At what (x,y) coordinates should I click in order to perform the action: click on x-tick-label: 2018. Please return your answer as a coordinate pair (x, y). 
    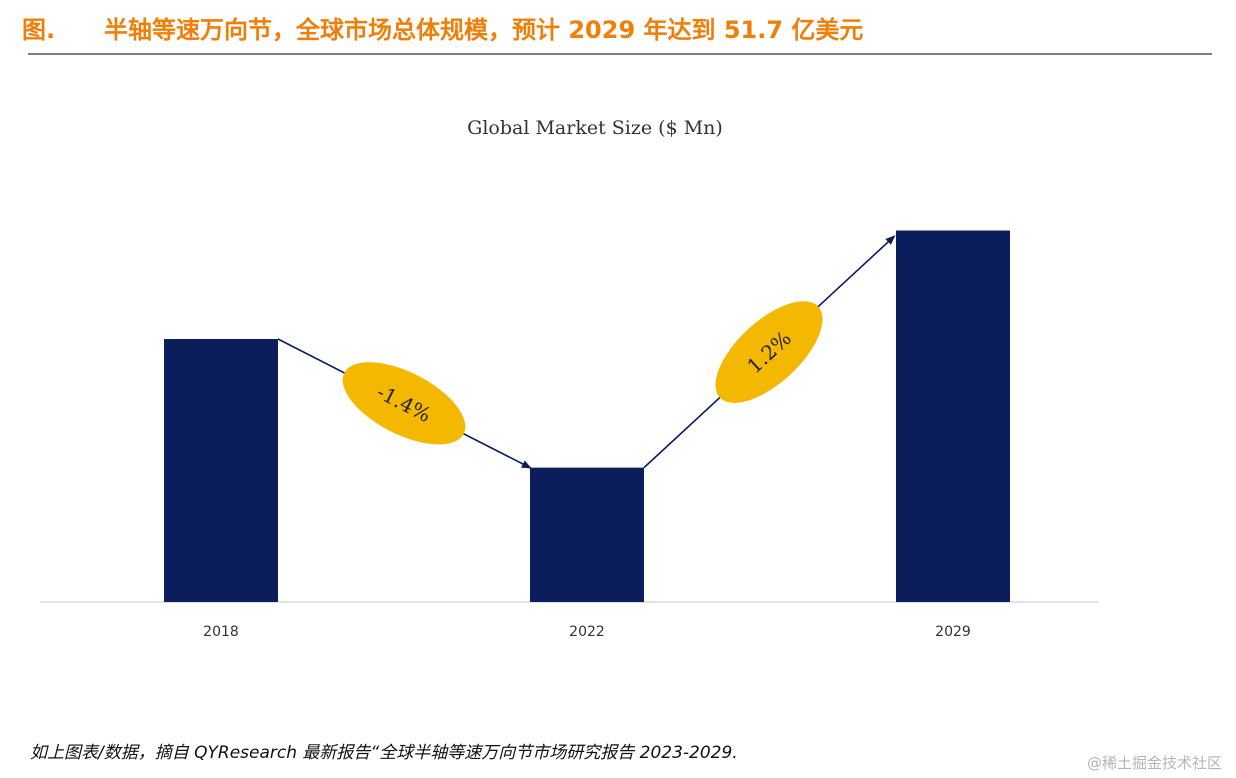
    Looking at the image, I should click on (221, 632).